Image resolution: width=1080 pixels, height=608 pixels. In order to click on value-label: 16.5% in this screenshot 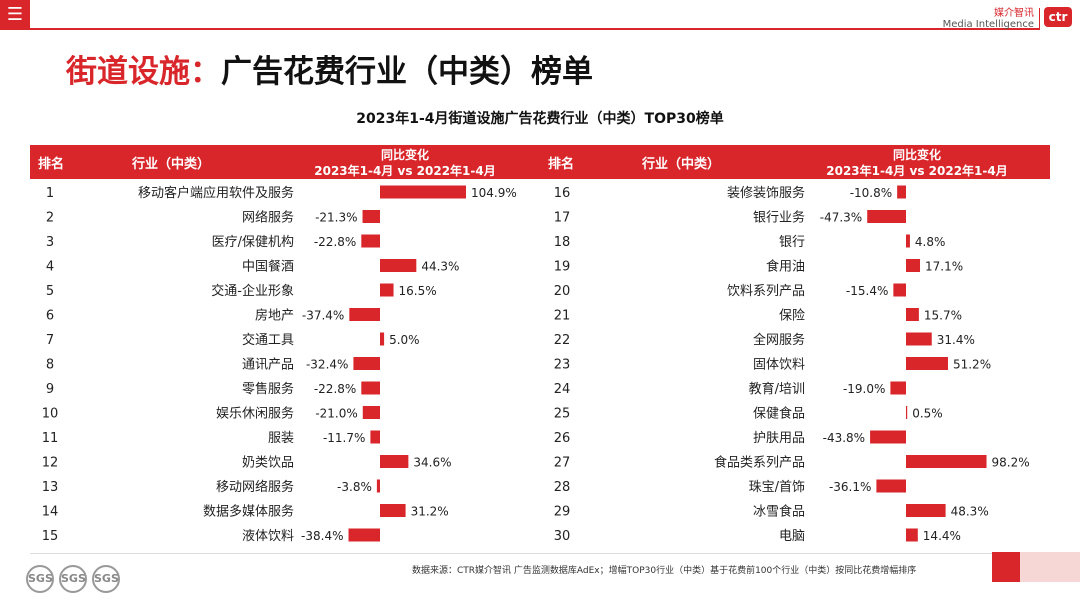, I will do `click(418, 291)`.